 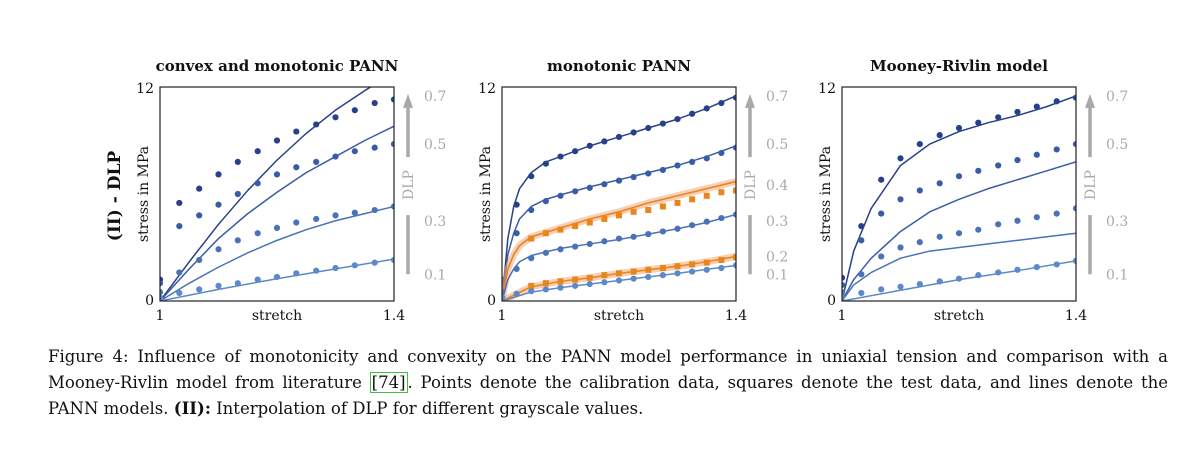 What do you see at coordinates (619, 194) in the screenshot?
I see `plot-frame` at bounding box center [619, 194].